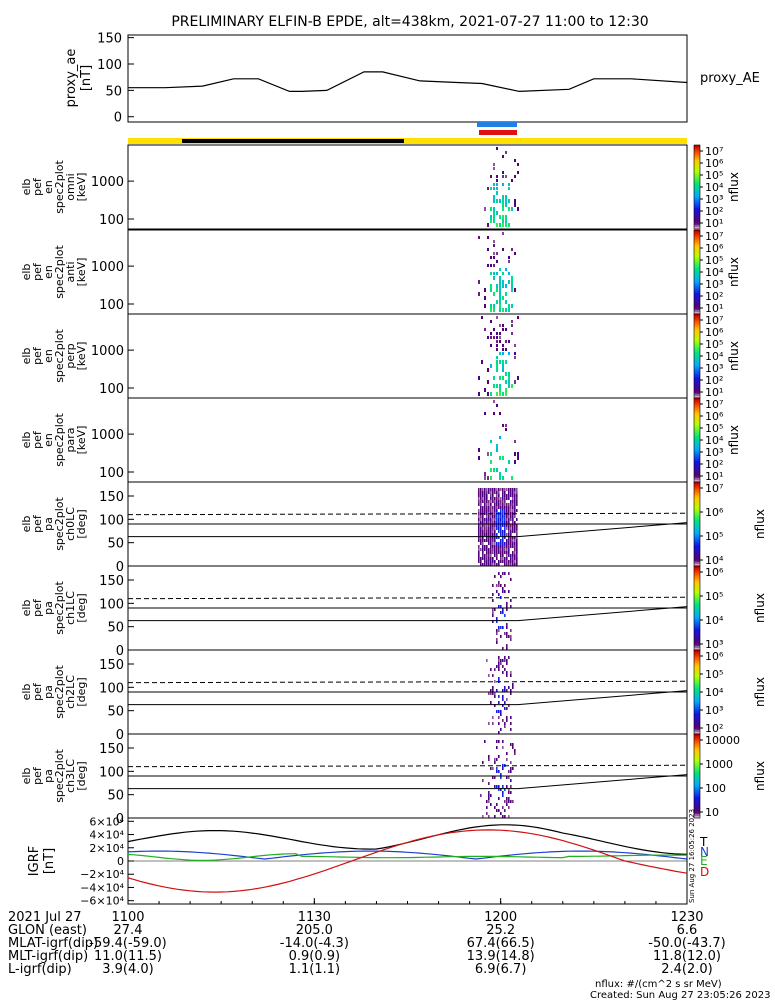  What do you see at coordinates (107, 267) in the screenshot?
I see `ytick-label: 1000` at bounding box center [107, 267].